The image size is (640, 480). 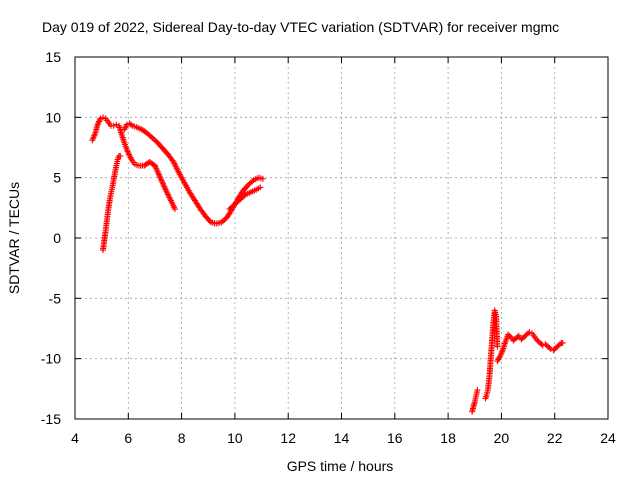 I want to click on x-tick-label: 10, so click(x=235, y=438).